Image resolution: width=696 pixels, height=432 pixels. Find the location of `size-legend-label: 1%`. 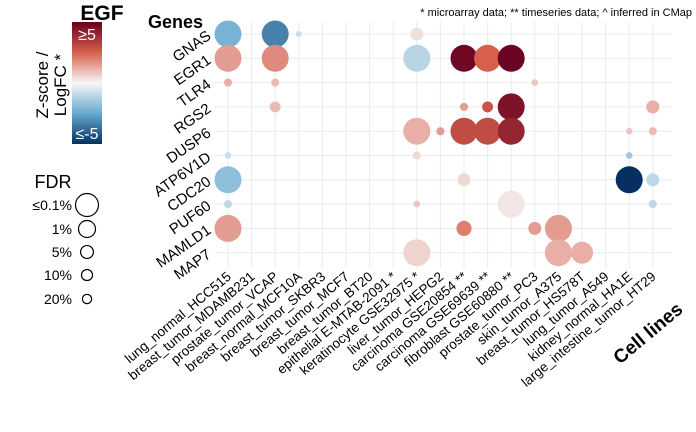

size-legend-label: 1% is located at coordinates (62, 229).